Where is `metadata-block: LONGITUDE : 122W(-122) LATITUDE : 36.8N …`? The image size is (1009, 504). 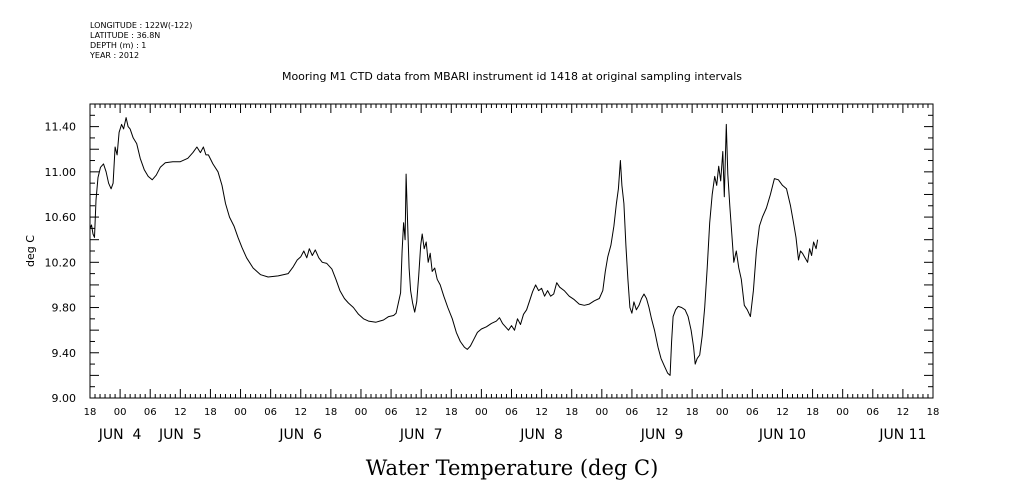
metadata-block: LONGITUDE : 122W(-122) LATITUDE : 36.8N … is located at coordinates (141, 41).